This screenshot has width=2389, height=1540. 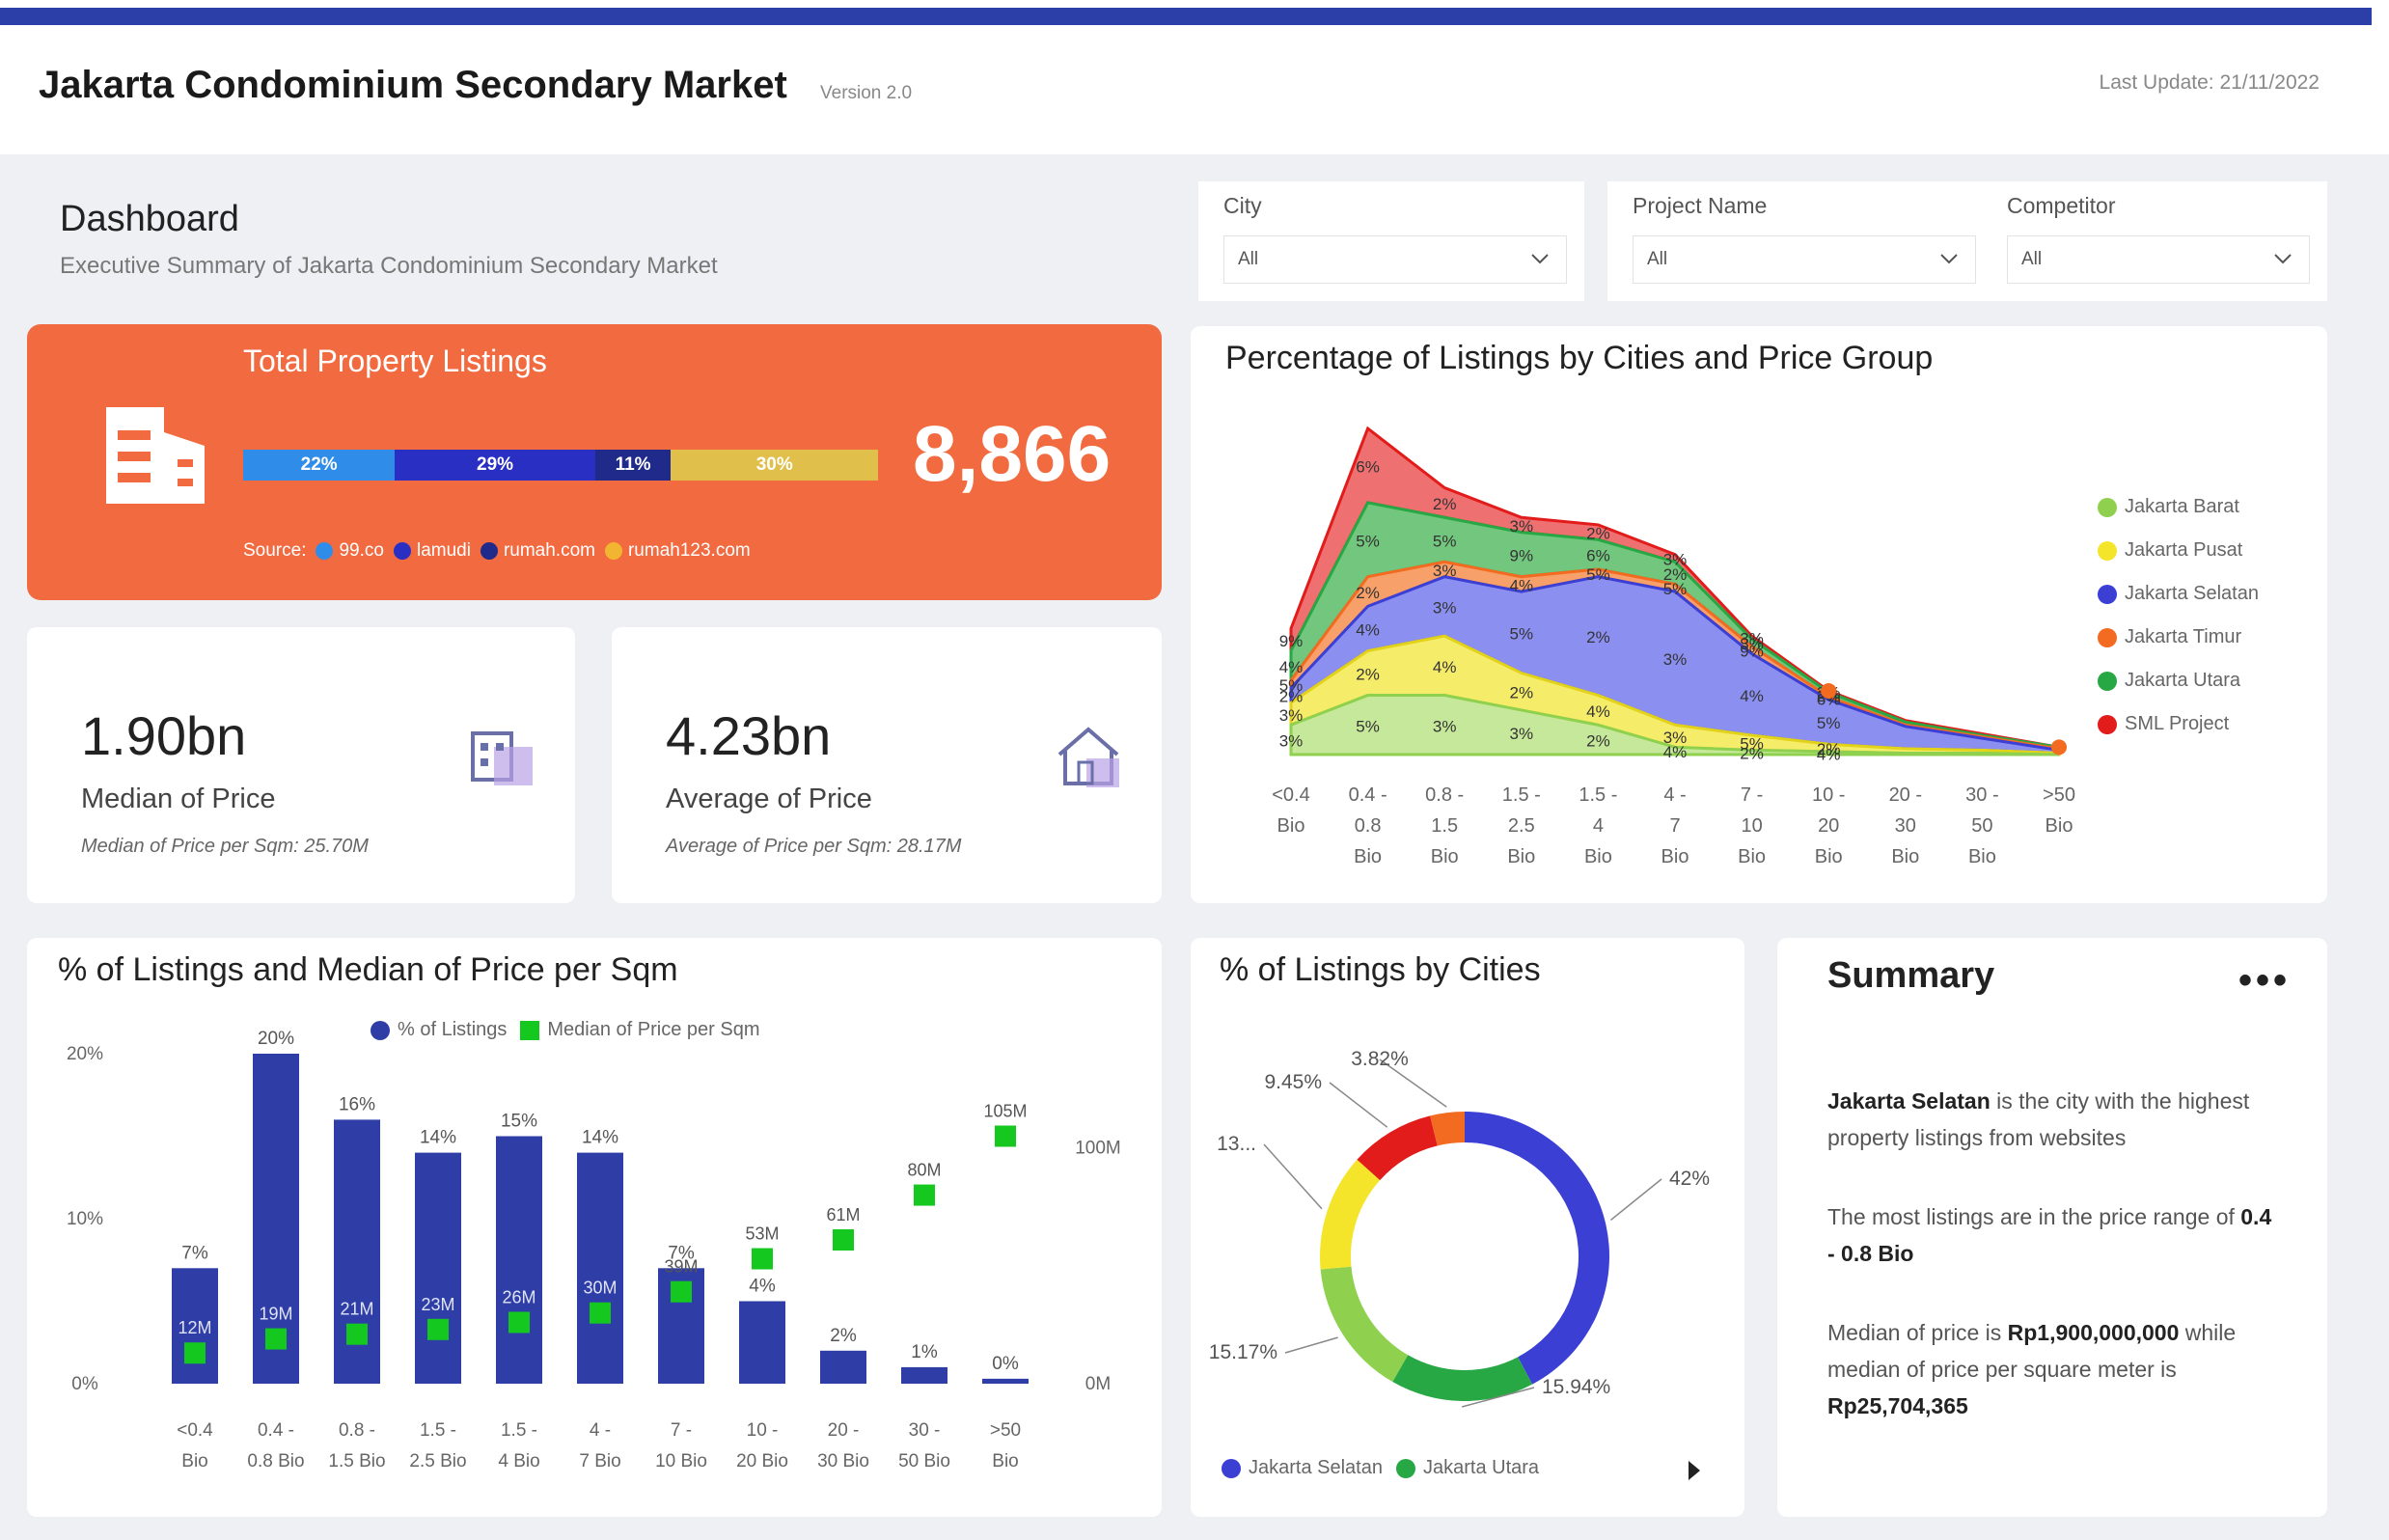 What do you see at coordinates (1368, 541) in the screenshot?
I see `area-point-label: 5%` at bounding box center [1368, 541].